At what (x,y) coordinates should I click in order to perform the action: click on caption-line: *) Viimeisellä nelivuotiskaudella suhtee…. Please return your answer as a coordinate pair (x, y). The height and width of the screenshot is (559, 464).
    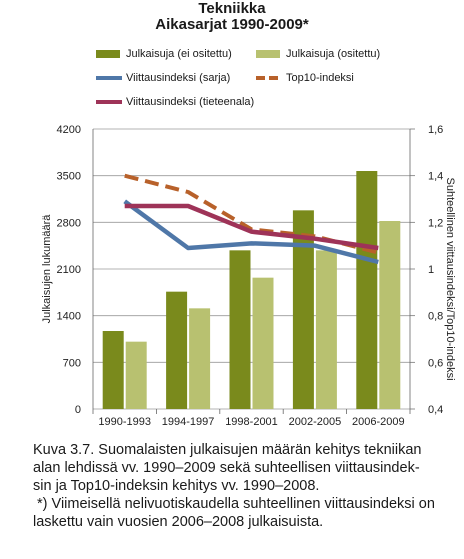
    Looking at the image, I should click on (234, 504).